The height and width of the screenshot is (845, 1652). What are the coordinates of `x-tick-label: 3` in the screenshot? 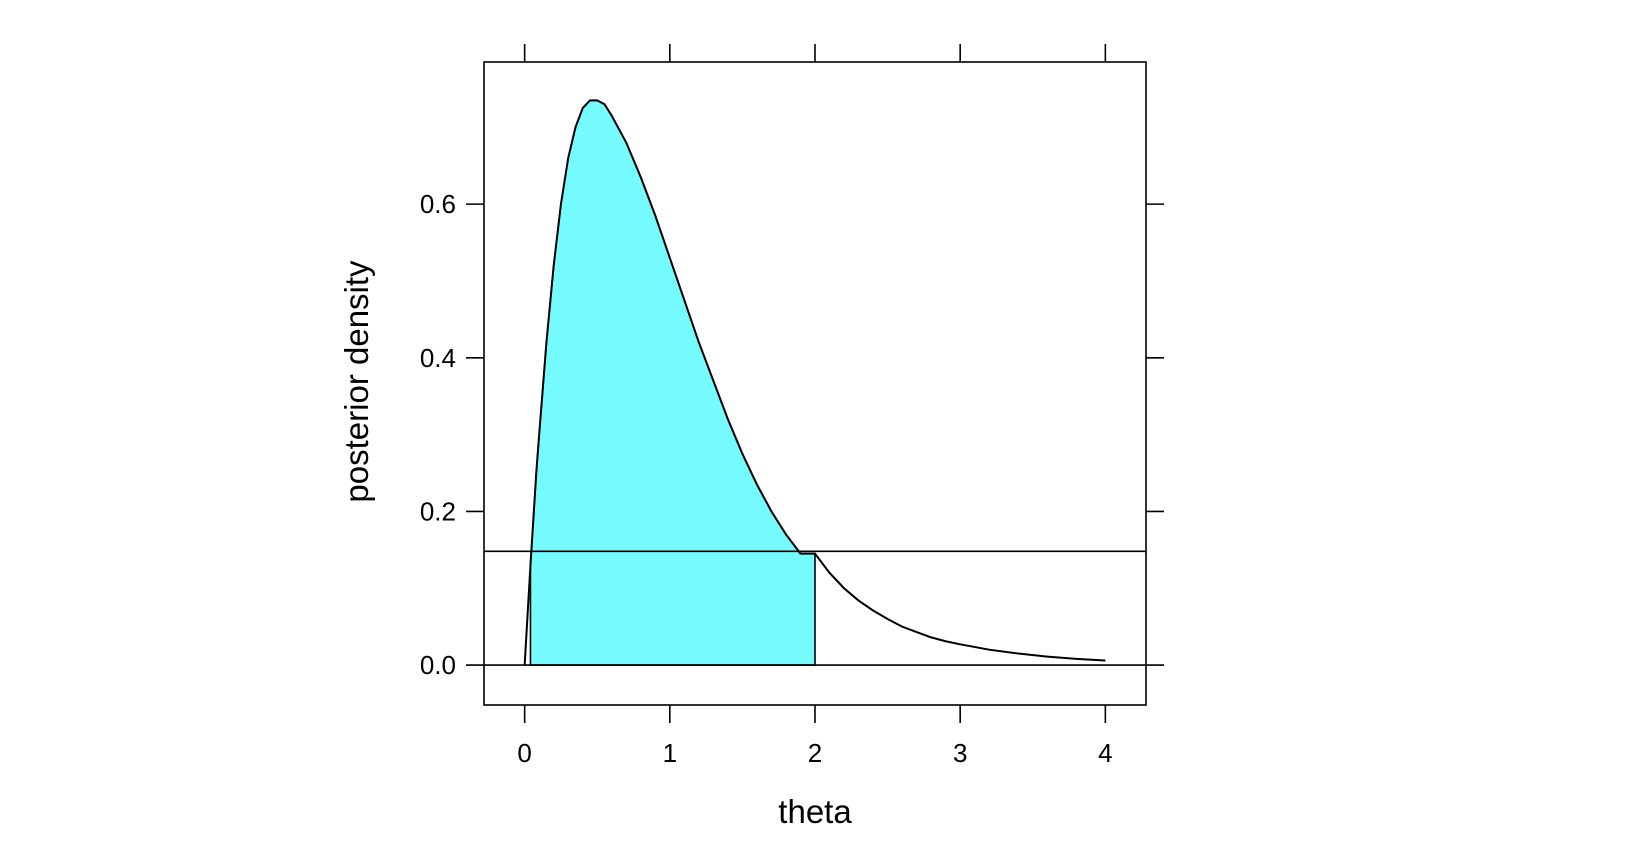 It's located at (960, 753).